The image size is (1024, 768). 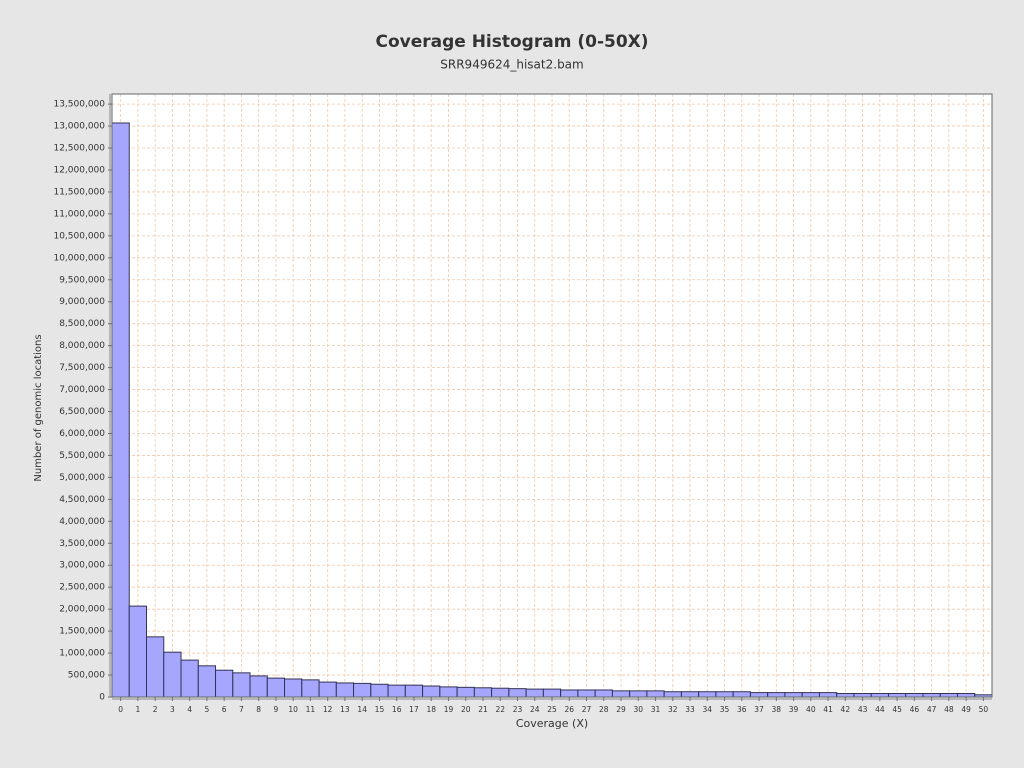 I want to click on x-tick-label: 13, so click(x=345, y=709).